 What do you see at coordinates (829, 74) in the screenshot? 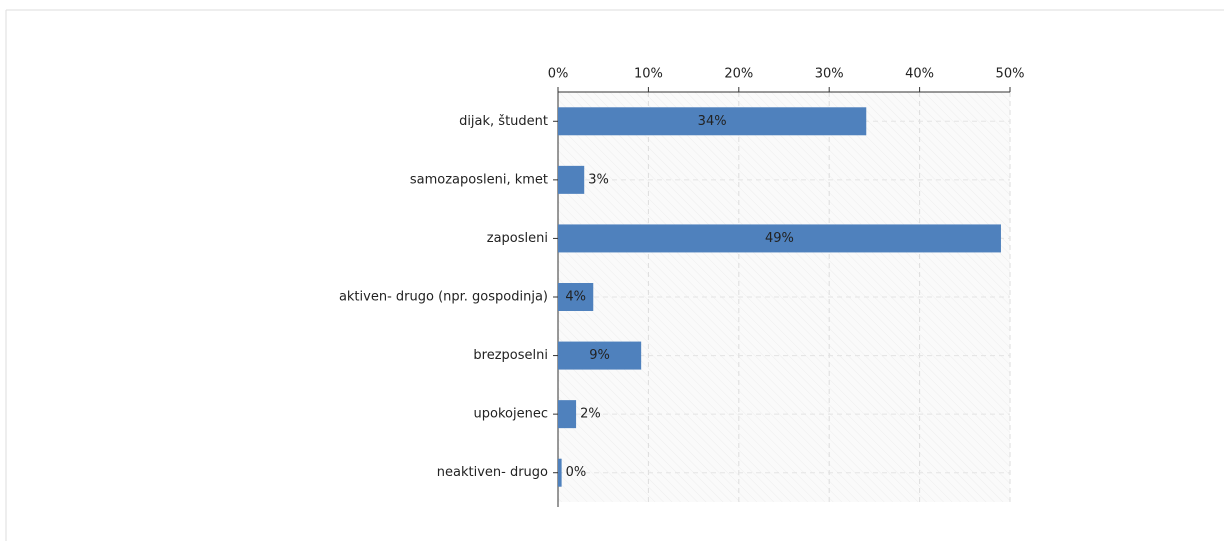
I see `x-tick-label: 30%` at bounding box center [829, 74].